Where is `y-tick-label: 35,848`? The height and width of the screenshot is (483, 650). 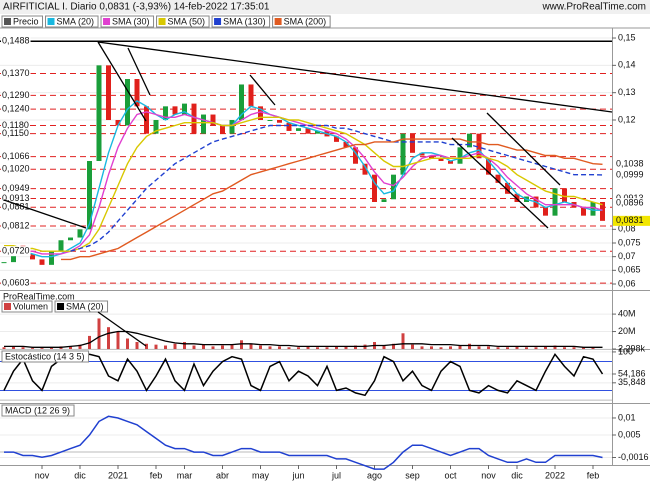 y-tick-label: 35,848 is located at coordinates (632, 382).